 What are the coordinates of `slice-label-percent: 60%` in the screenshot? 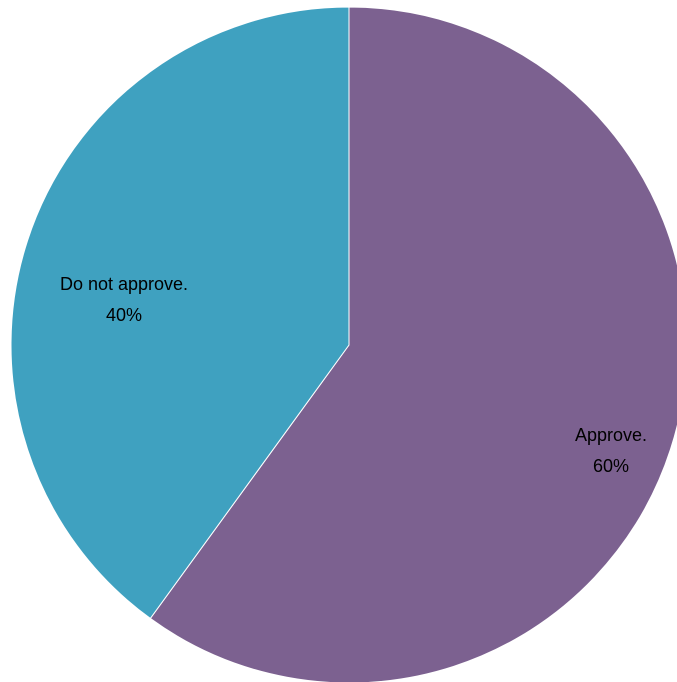 It's located at (611, 466).